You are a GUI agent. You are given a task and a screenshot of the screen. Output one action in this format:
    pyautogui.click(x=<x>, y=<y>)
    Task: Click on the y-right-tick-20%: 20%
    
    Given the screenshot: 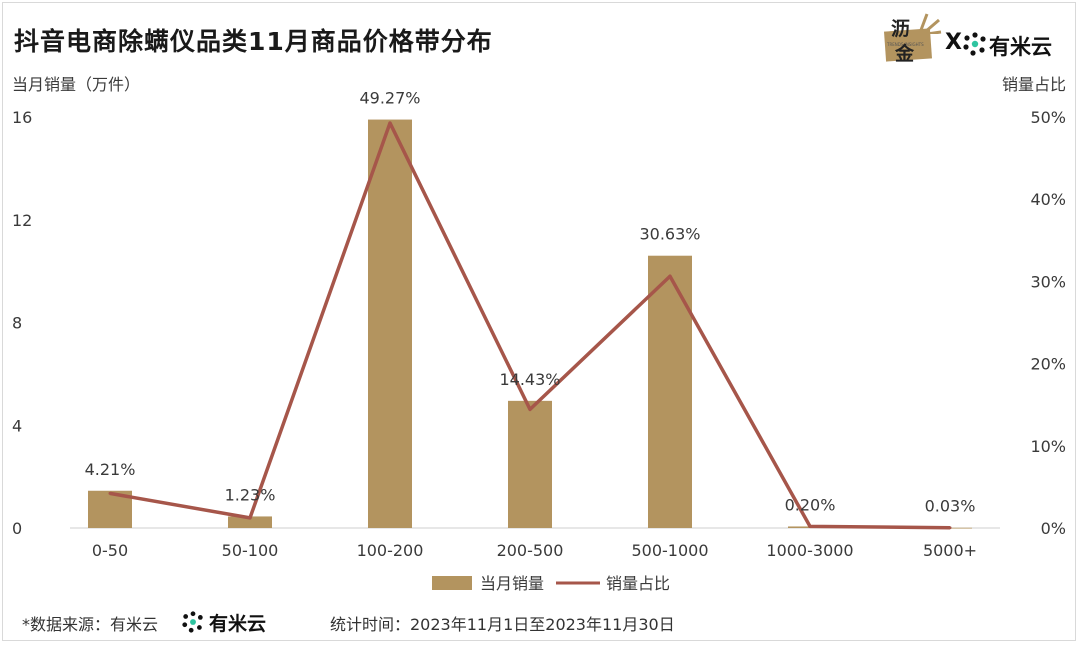 What is the action you would take?
    pyautogui.click(x=1048, y=364)
    